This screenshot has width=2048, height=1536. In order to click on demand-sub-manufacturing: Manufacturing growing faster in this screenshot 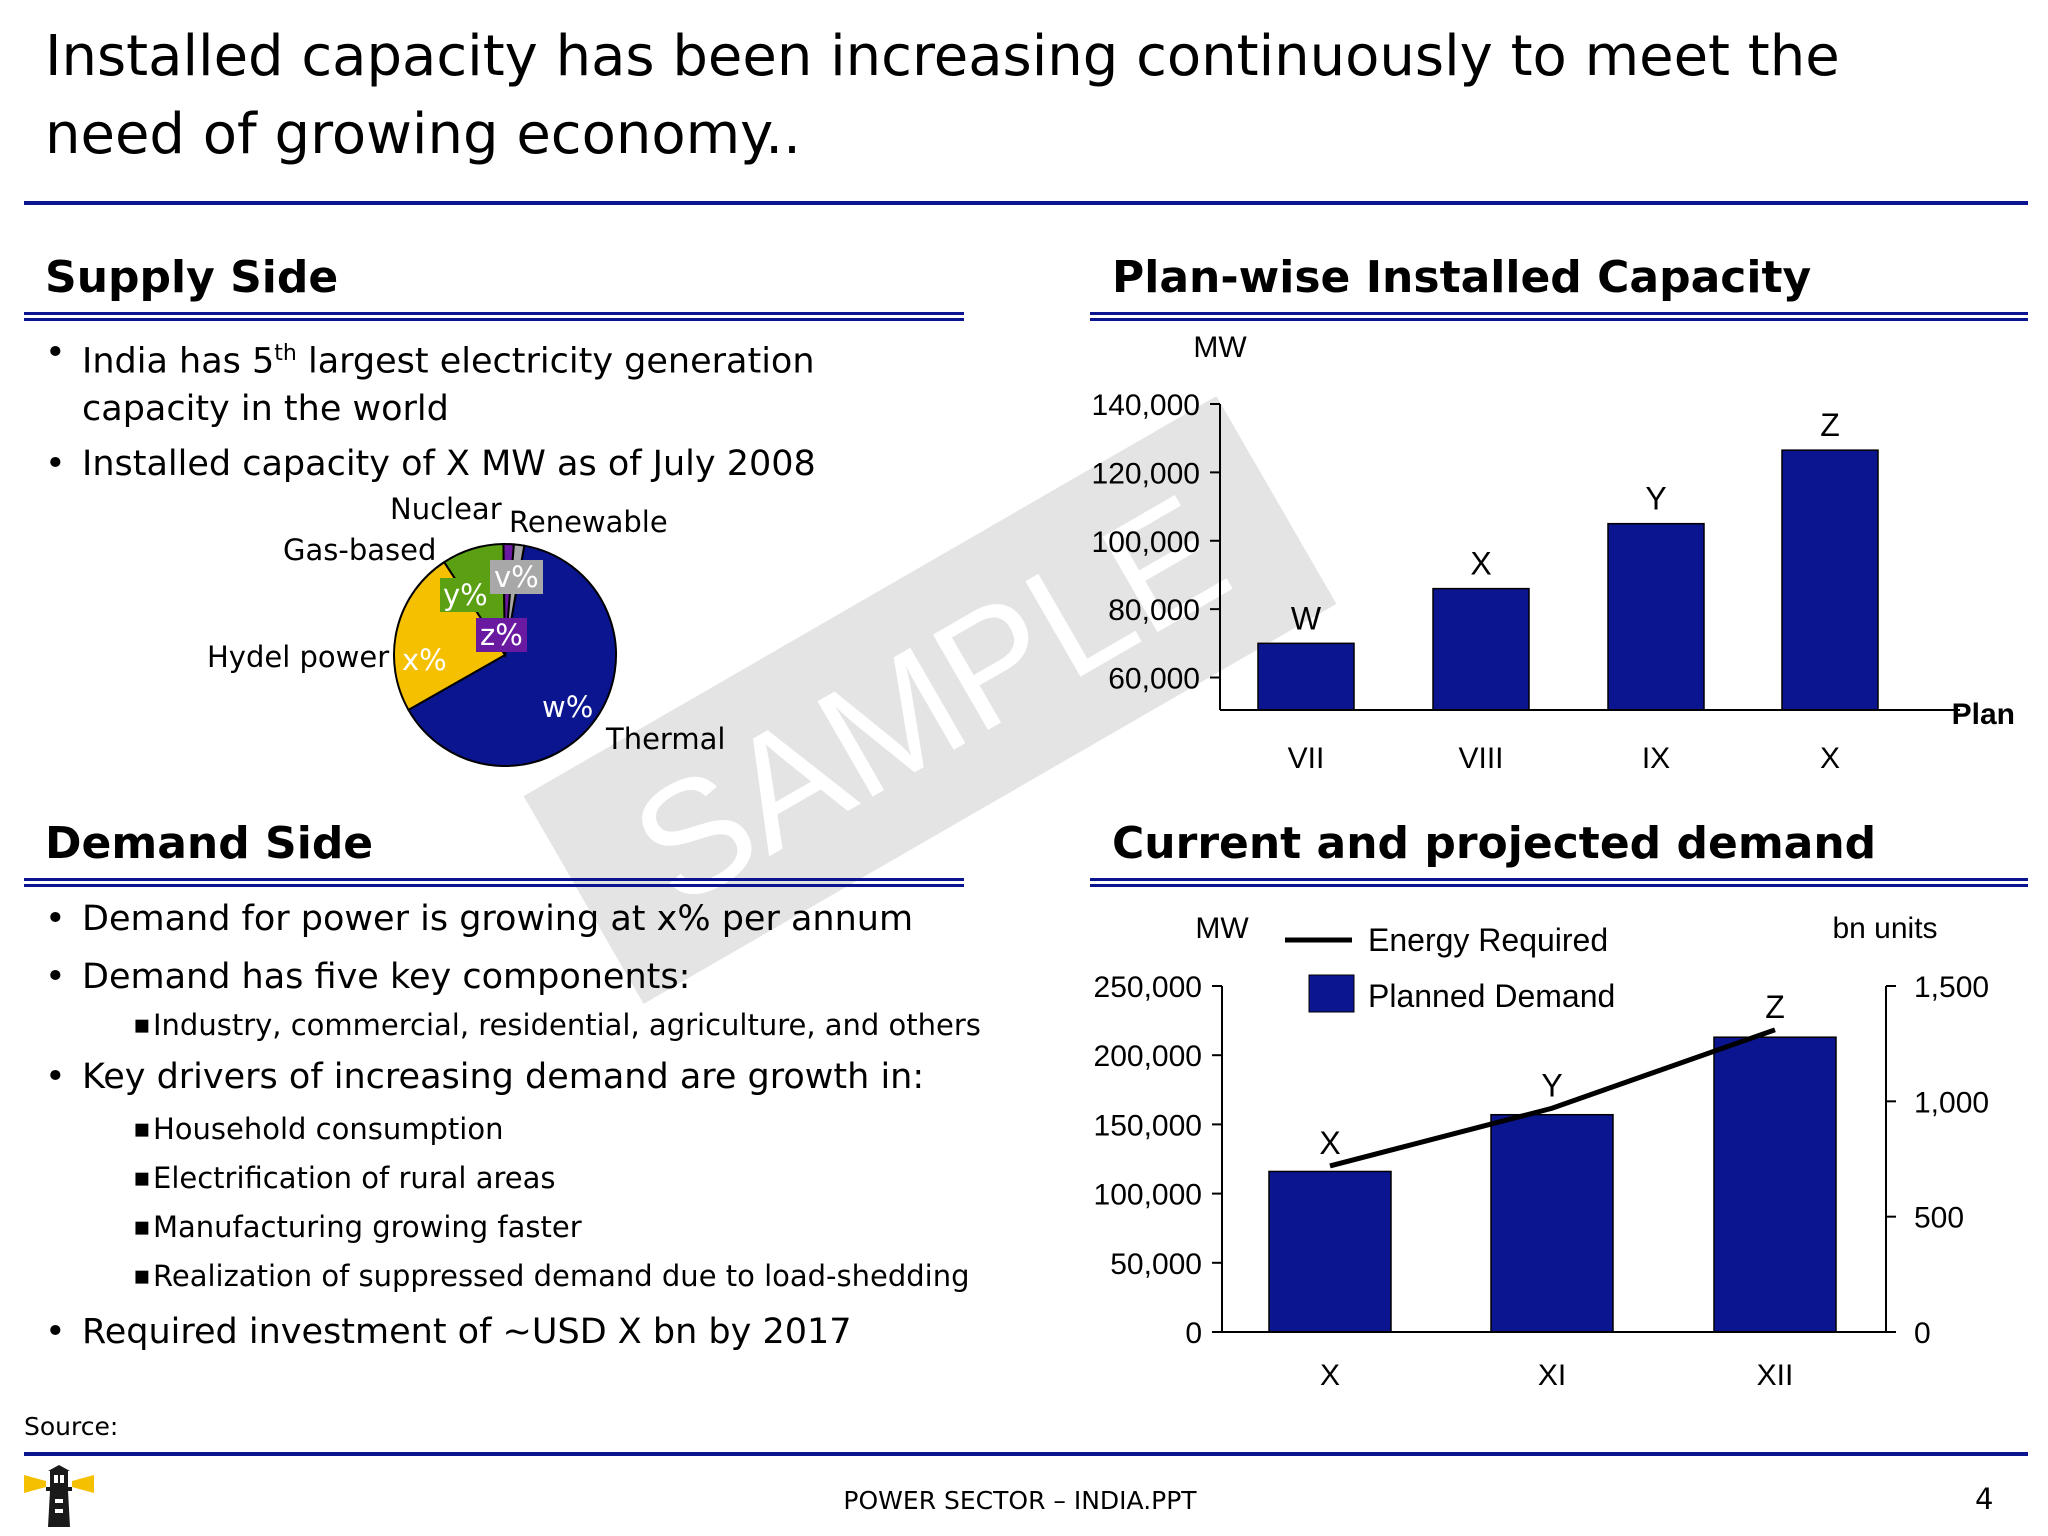, I will do `click(559, 1227)`.